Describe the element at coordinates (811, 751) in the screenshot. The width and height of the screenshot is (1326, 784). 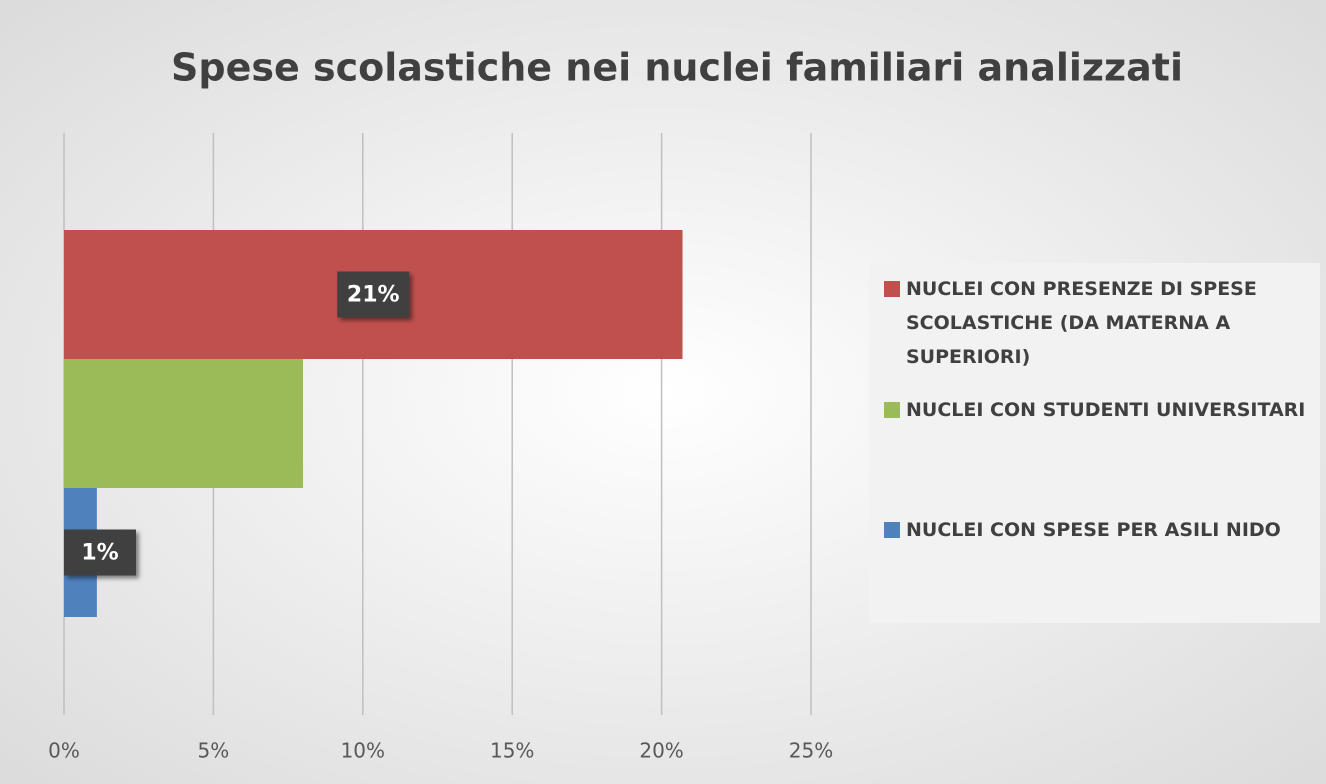
I see `x-tick-label: 25%` at that location.